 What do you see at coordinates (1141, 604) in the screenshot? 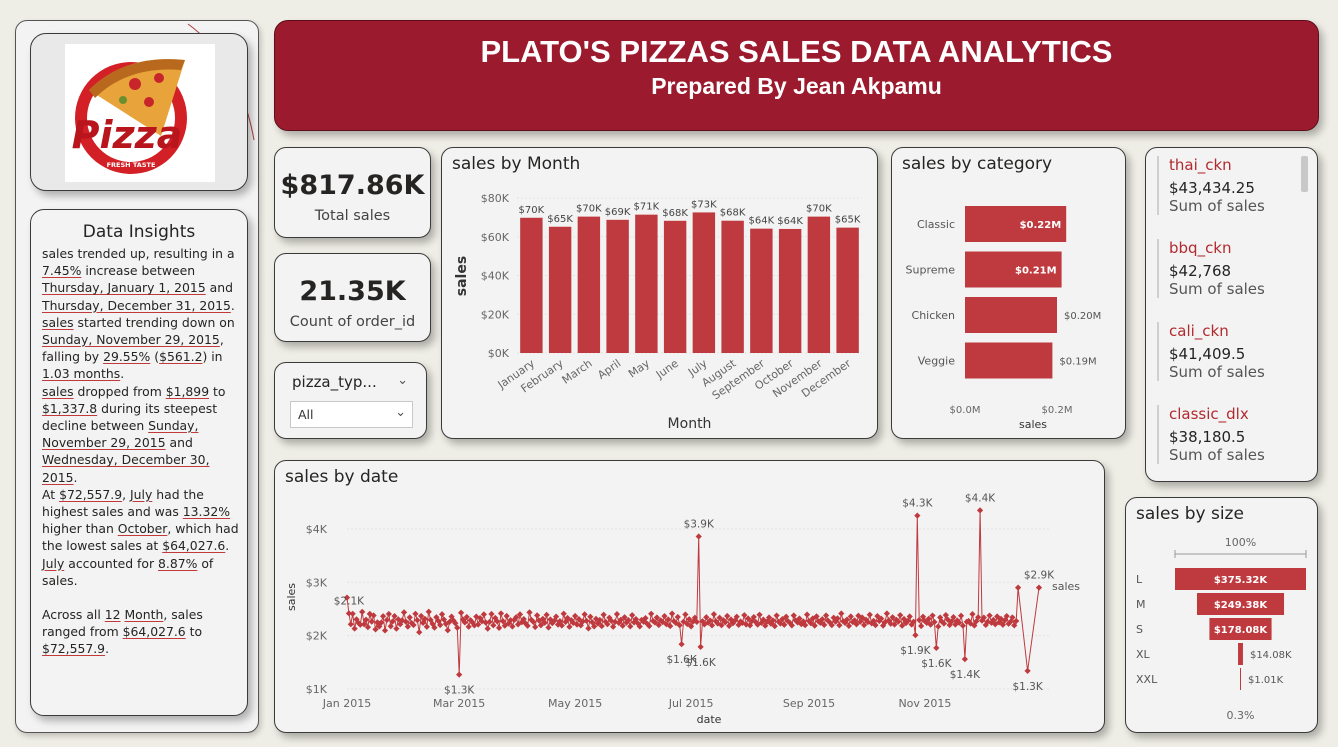
I see `category-label: M` at bounding box center [1141, 604].